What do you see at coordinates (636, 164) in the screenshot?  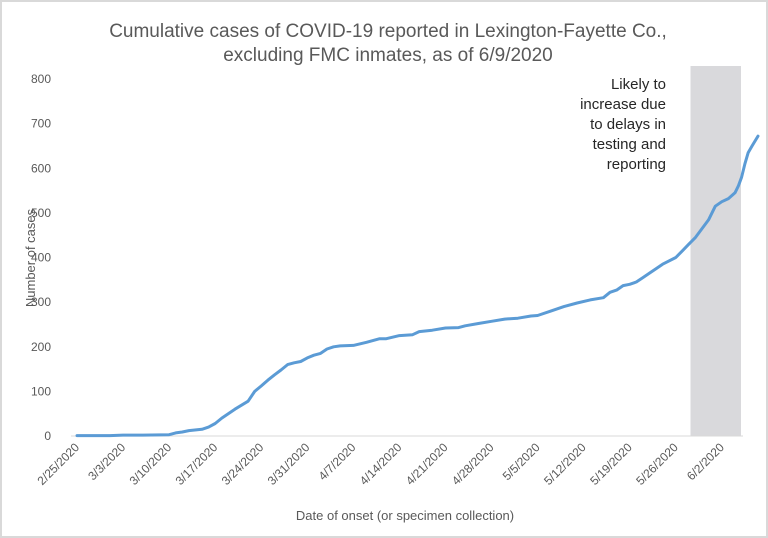 I see `annotation-line: reporting` at bounding box center [636, 164].